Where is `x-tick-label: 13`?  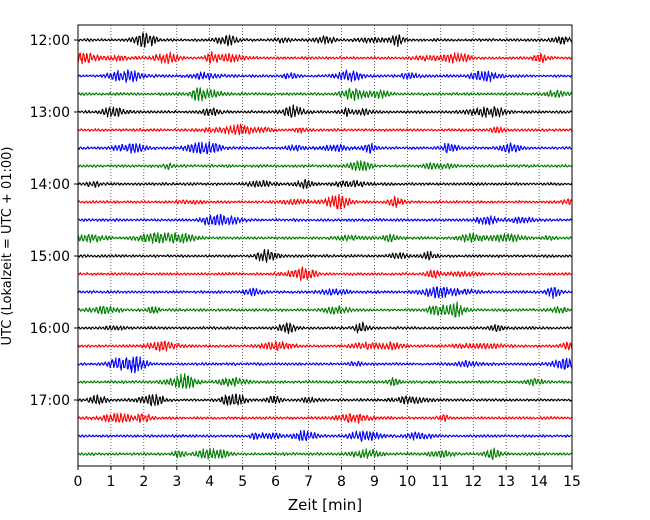 x-tick-label: 13 is located at coordinates (506, 482).